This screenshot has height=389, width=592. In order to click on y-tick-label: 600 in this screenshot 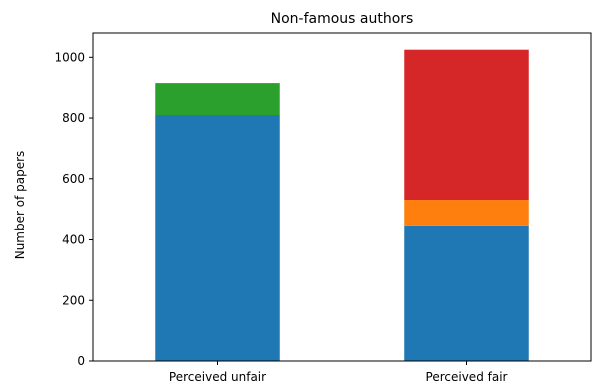, I will do `click(73, 179)`.